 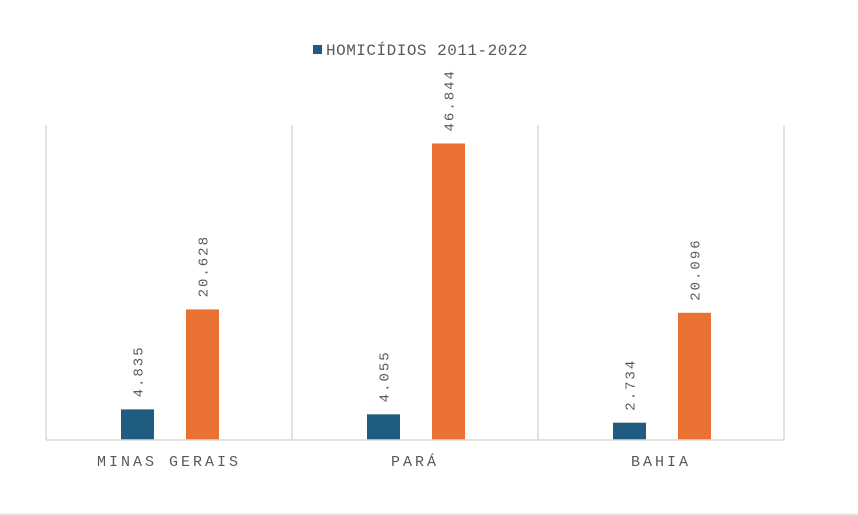 I want to click on data-label: 20.628, so click(x=205, y=266).